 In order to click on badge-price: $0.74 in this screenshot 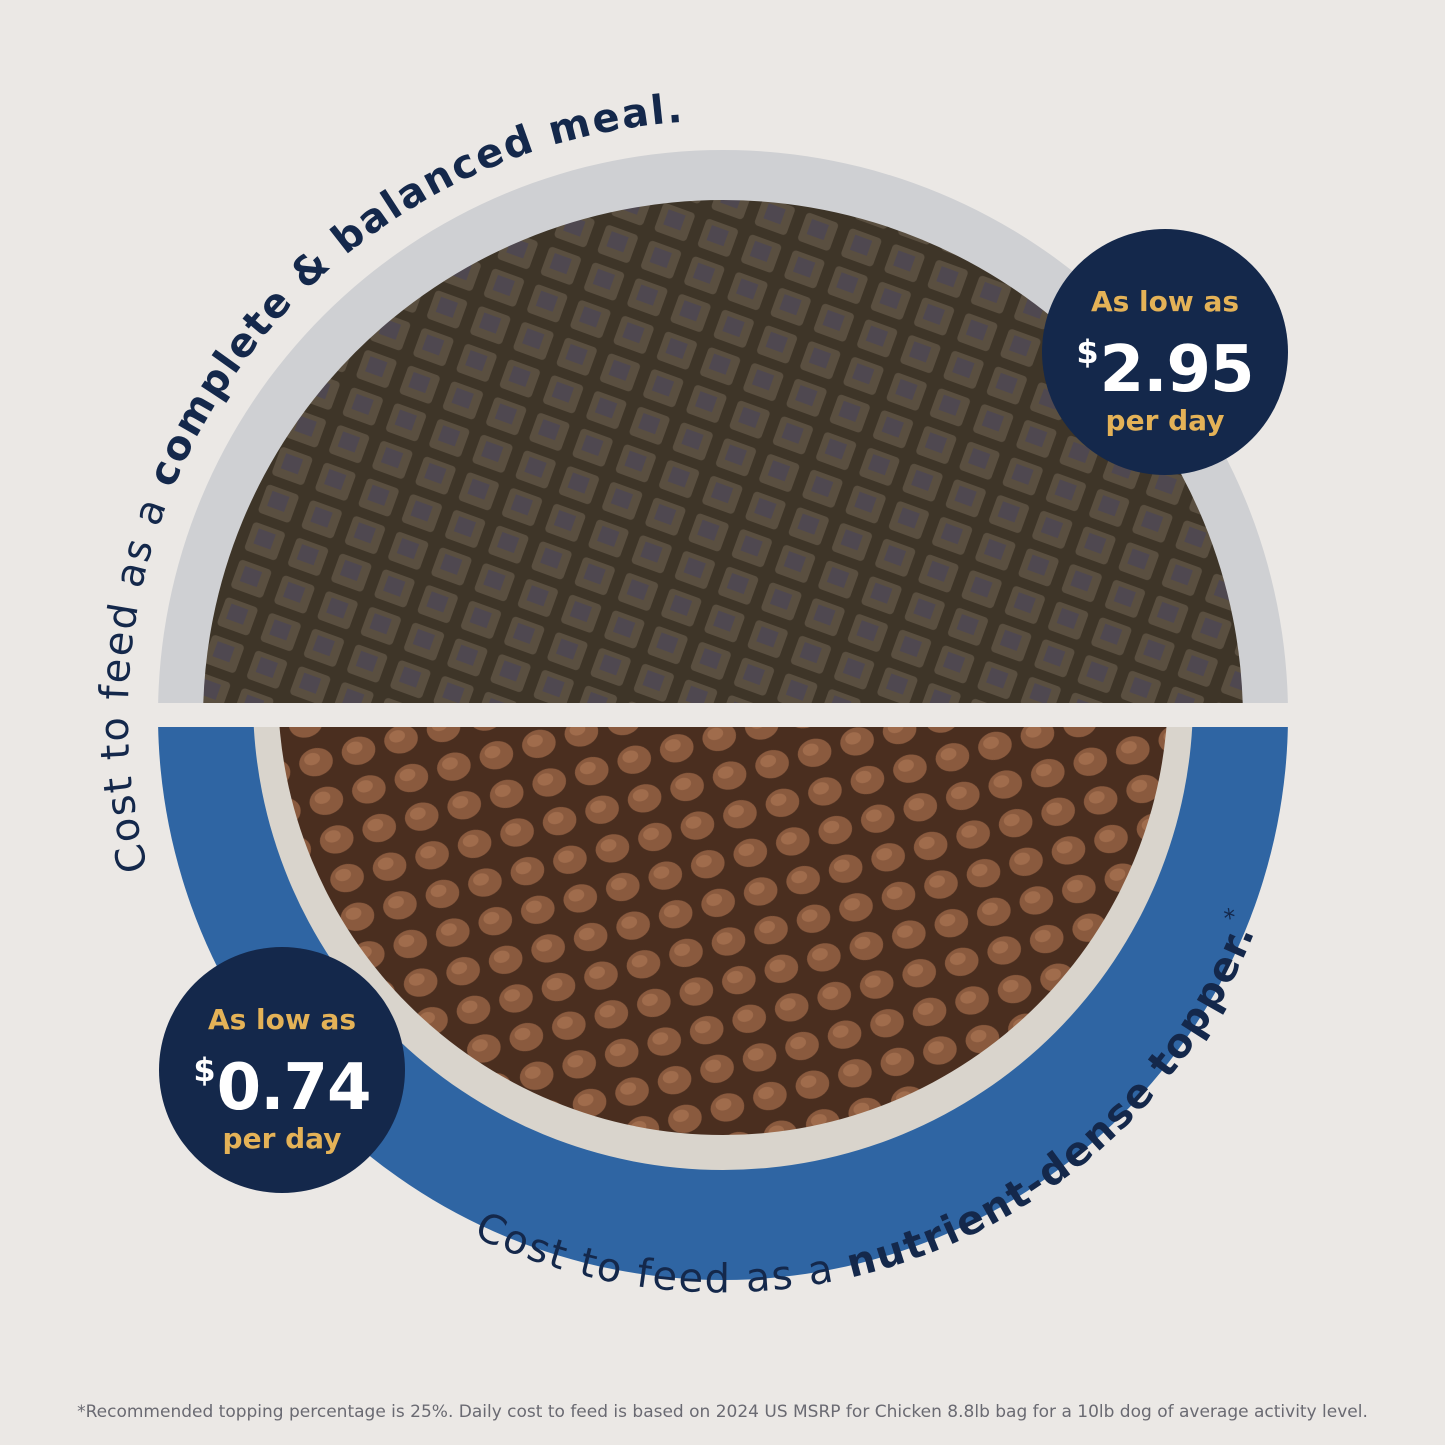, I will do `click(282, 1088)`.